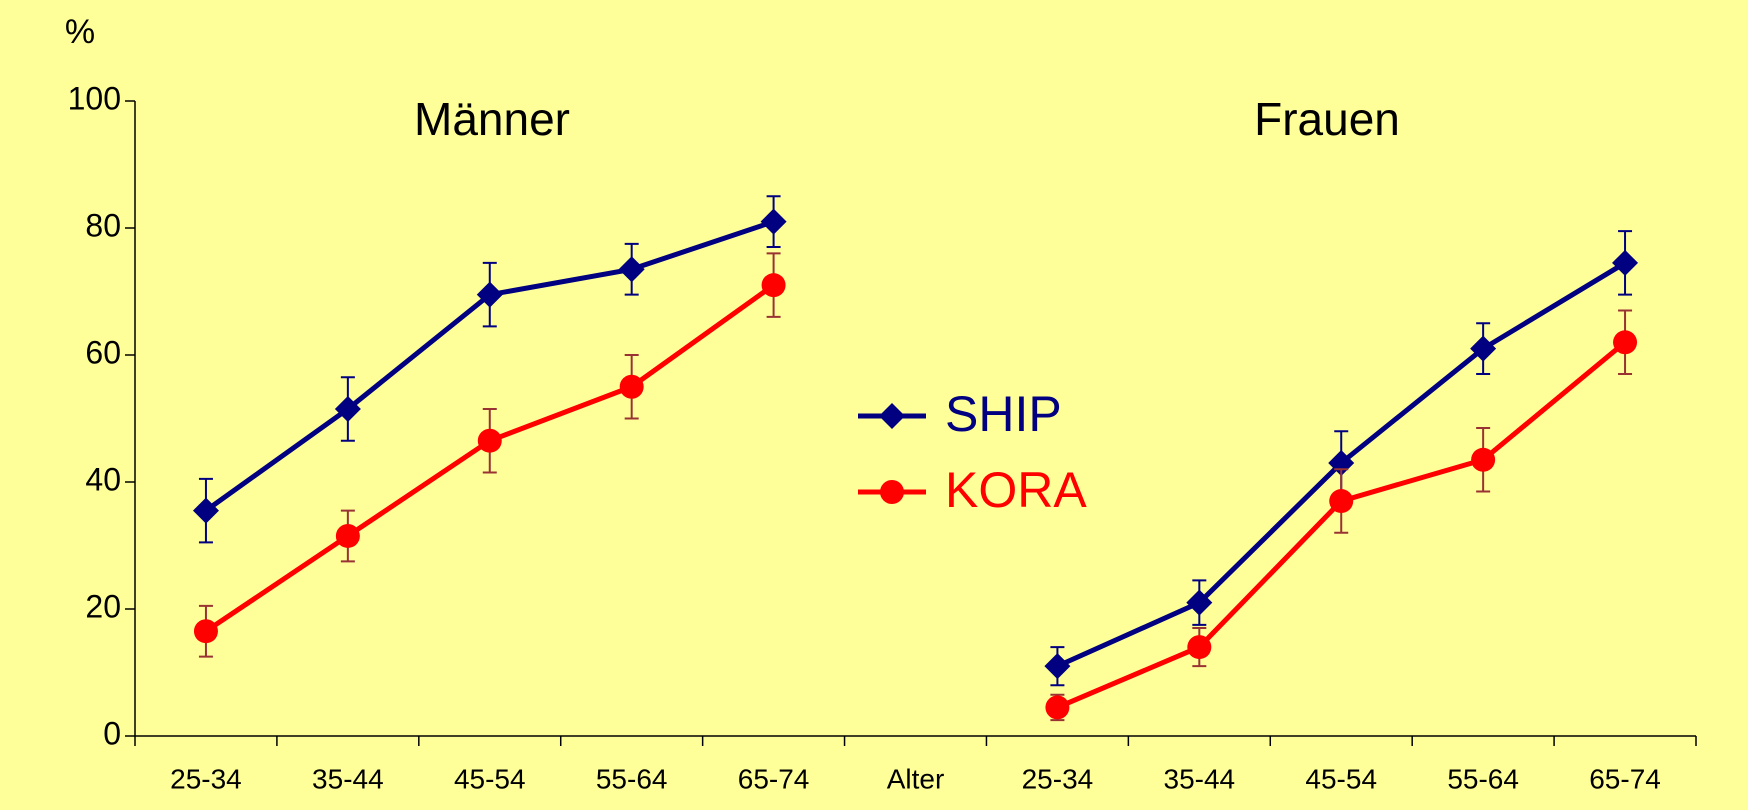  I want to click on y-tick-label: 40, so click(103, 479).